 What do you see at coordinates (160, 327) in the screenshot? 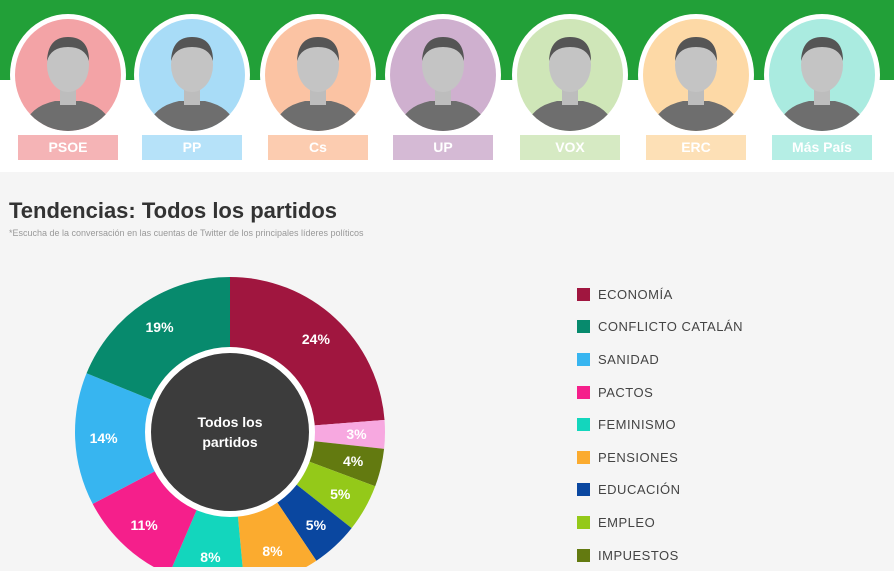
I see `slice-value-label: 19%` at bounding box center [160, 327].